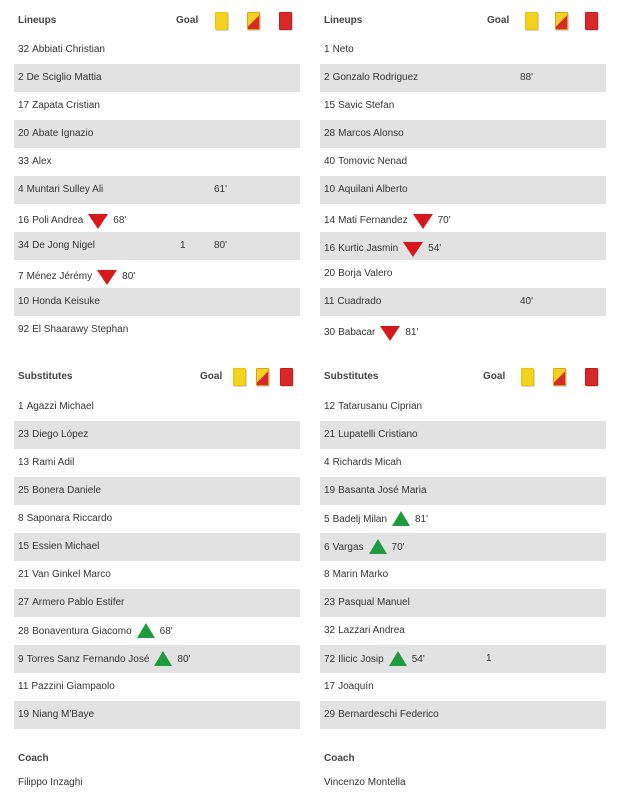 This screenshot has height=797, width=623. Describe the element at coordinates (64, 77) in the screenshot. I see `player-name: De Sciglio Mattia` at that location.